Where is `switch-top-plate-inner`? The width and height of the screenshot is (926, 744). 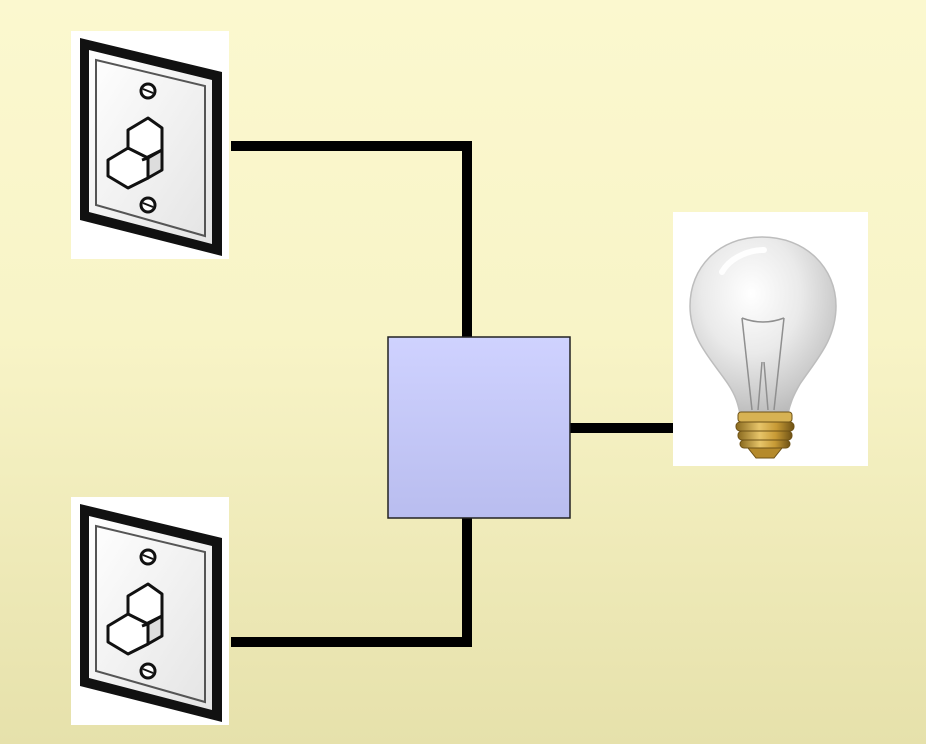 switch-top-plate-inner is located at coordinates (150, 148).